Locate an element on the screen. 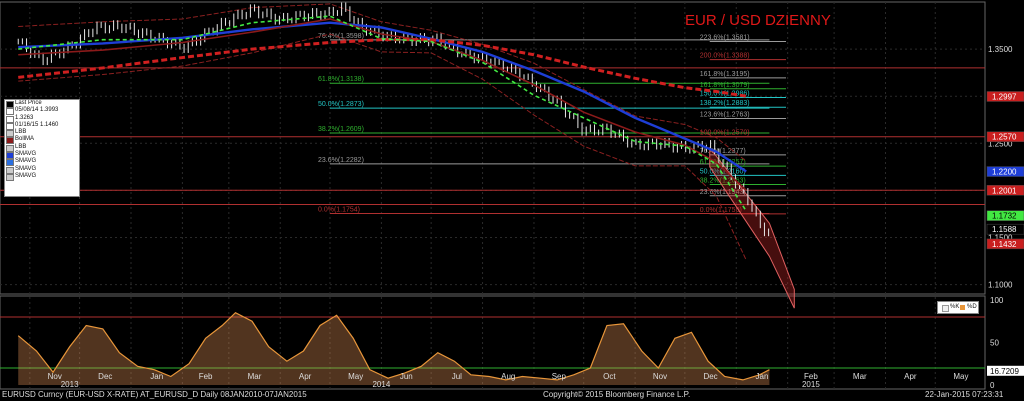 This screenshot has height=401, width=1024. price-tag-label: 1.2570 is located at coordinates (1004, 137).